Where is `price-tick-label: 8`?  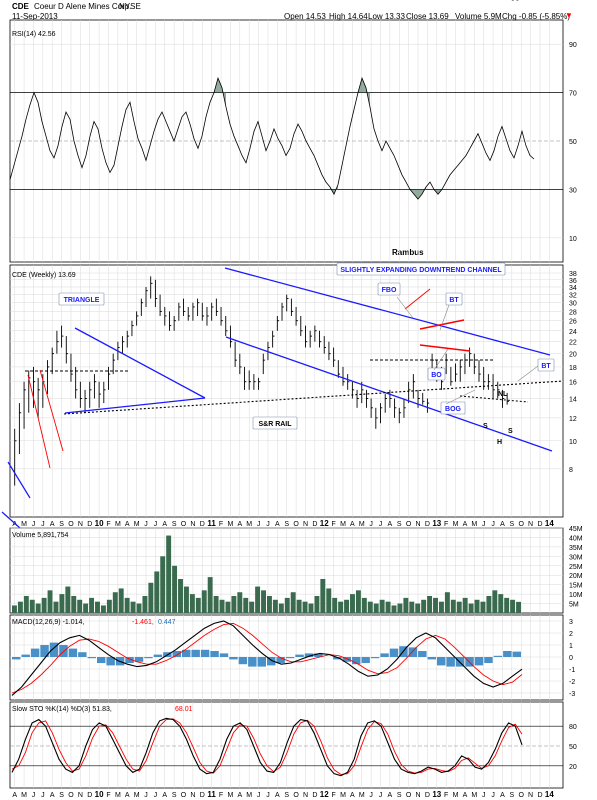 price-tick-label: 8 is located at coordinates (571, 470).